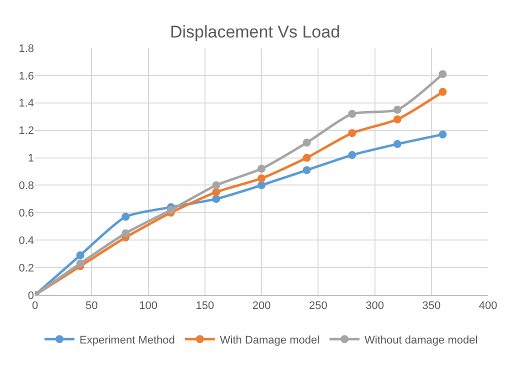 The height and width of the screenshot is (366, 510). What do you see at coordinates (26, 268) in the screenshot?
I see `y-tick-label: 0.2` at bounding box center [26, 268].